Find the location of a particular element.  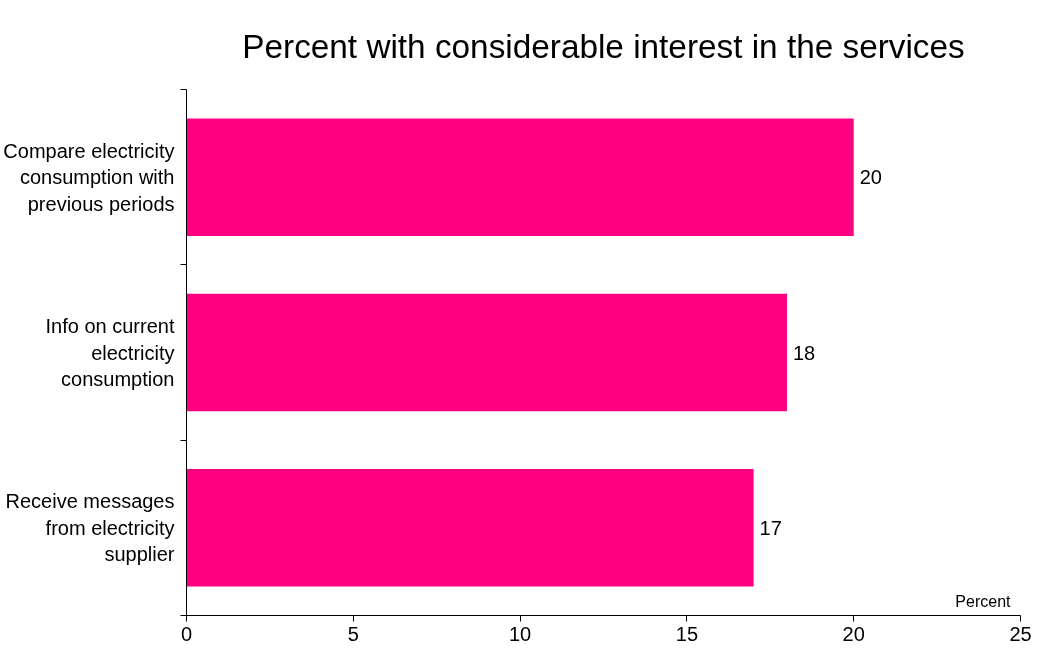

x-tick-label: 15 is located at coordinates (687, 633).